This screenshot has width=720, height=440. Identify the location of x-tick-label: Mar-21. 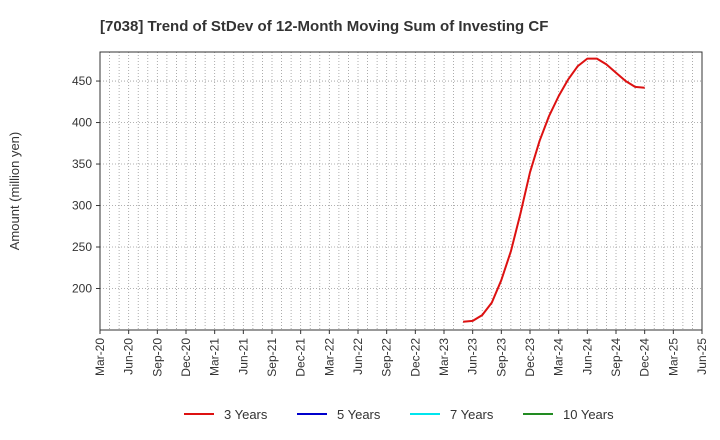
(215, 357).